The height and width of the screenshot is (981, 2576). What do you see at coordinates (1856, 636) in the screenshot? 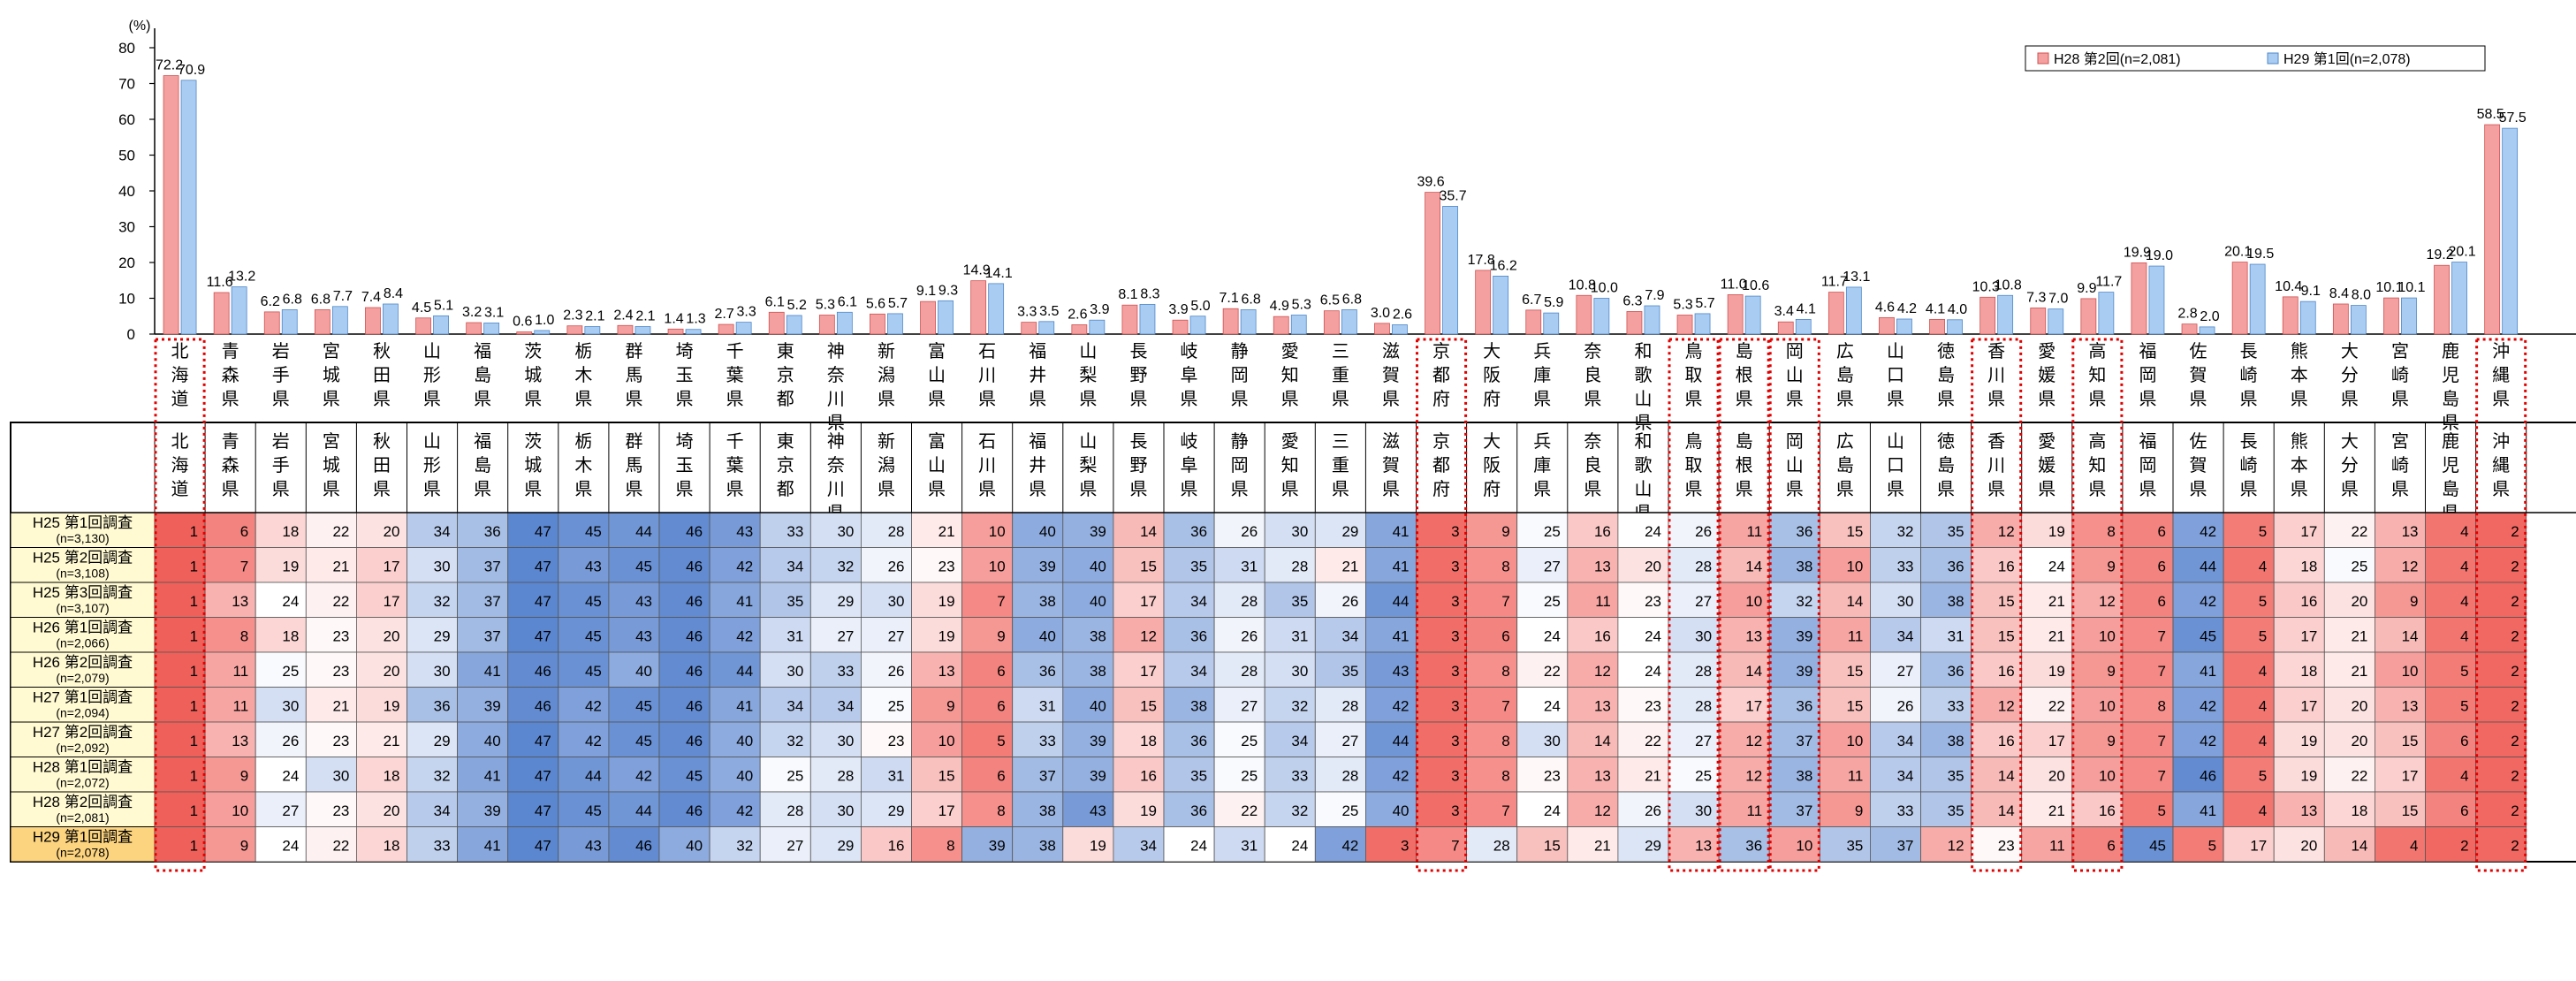
I see `rank-value: 11` at bounding box center [1856, 636].